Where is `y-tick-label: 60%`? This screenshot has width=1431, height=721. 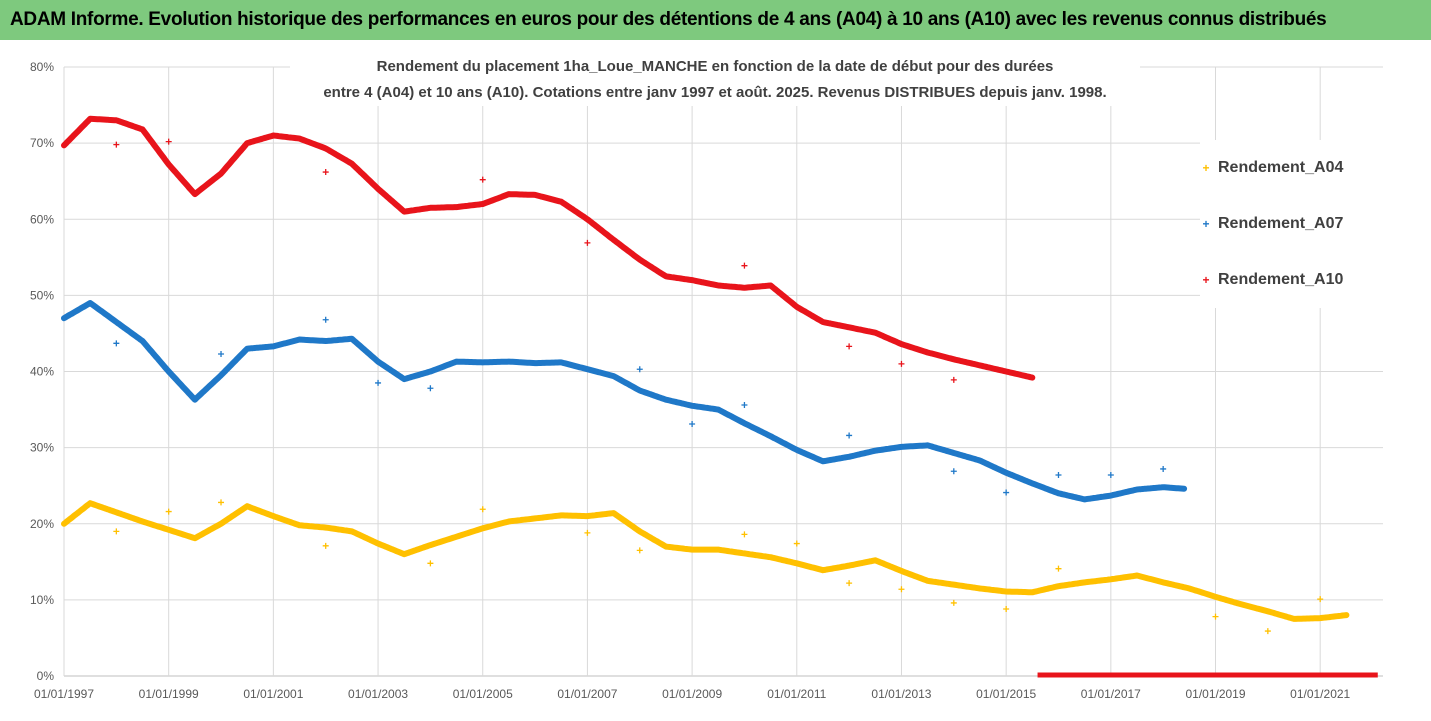
y-tick-label: 60% is located at coordinates (42, 219).